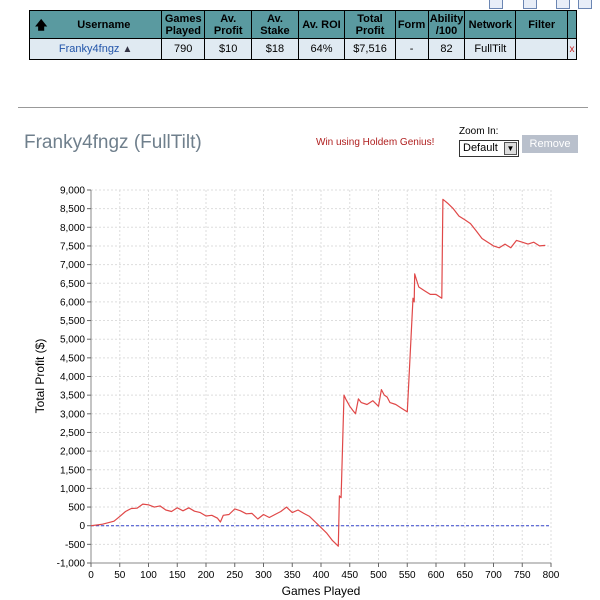 The height and width of the screenshot is (600, 600). Describe the element at coordinates (72, 470) in the screenshot. I see `y-tick-label: 1,500` at that location.